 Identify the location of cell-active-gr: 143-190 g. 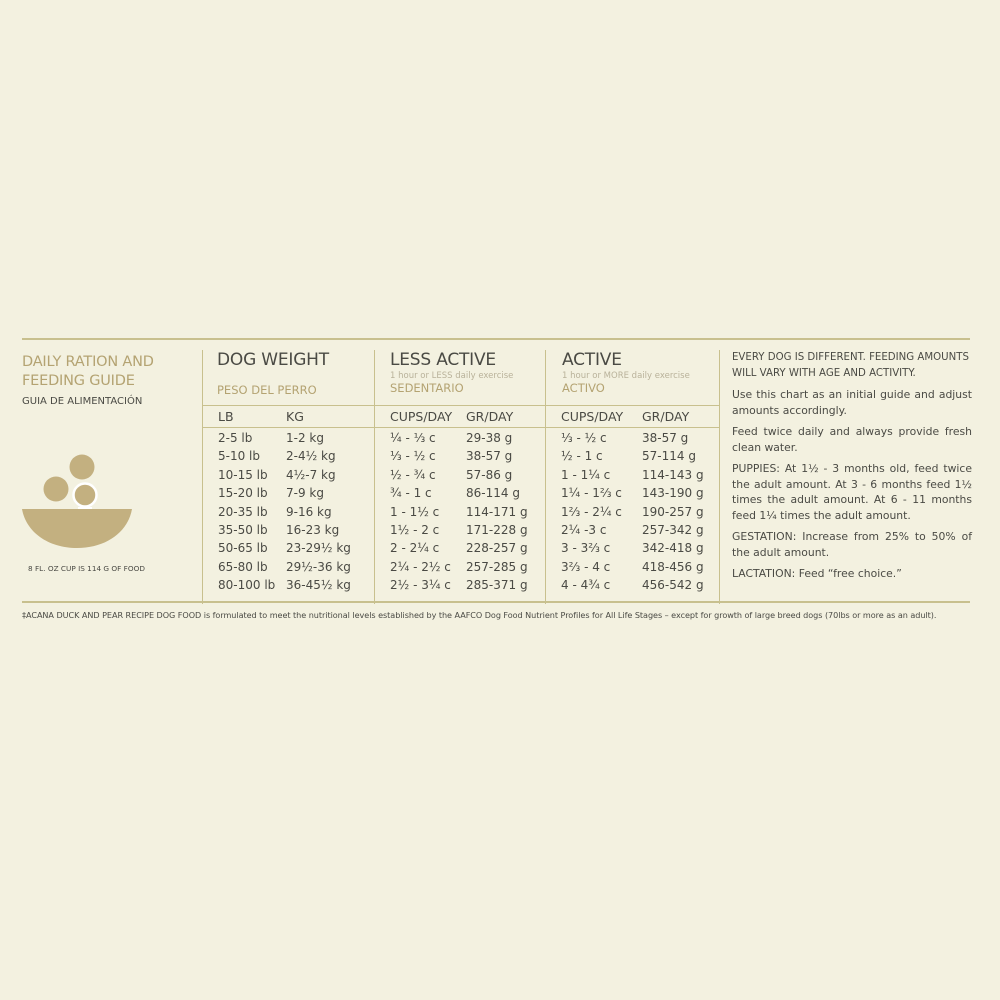
(673, 493).